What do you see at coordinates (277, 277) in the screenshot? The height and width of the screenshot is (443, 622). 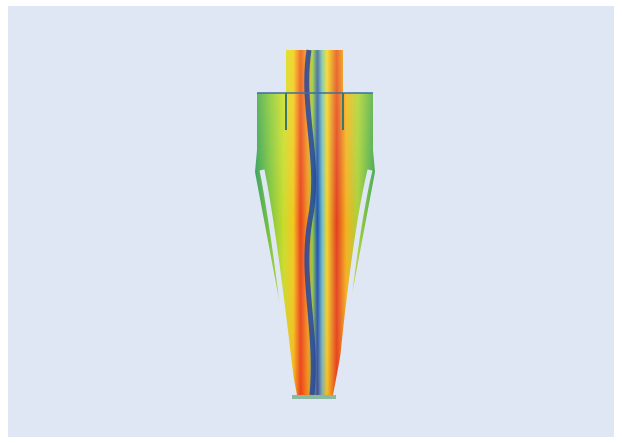 I see `left-slit` at bounding box center [277, 277].